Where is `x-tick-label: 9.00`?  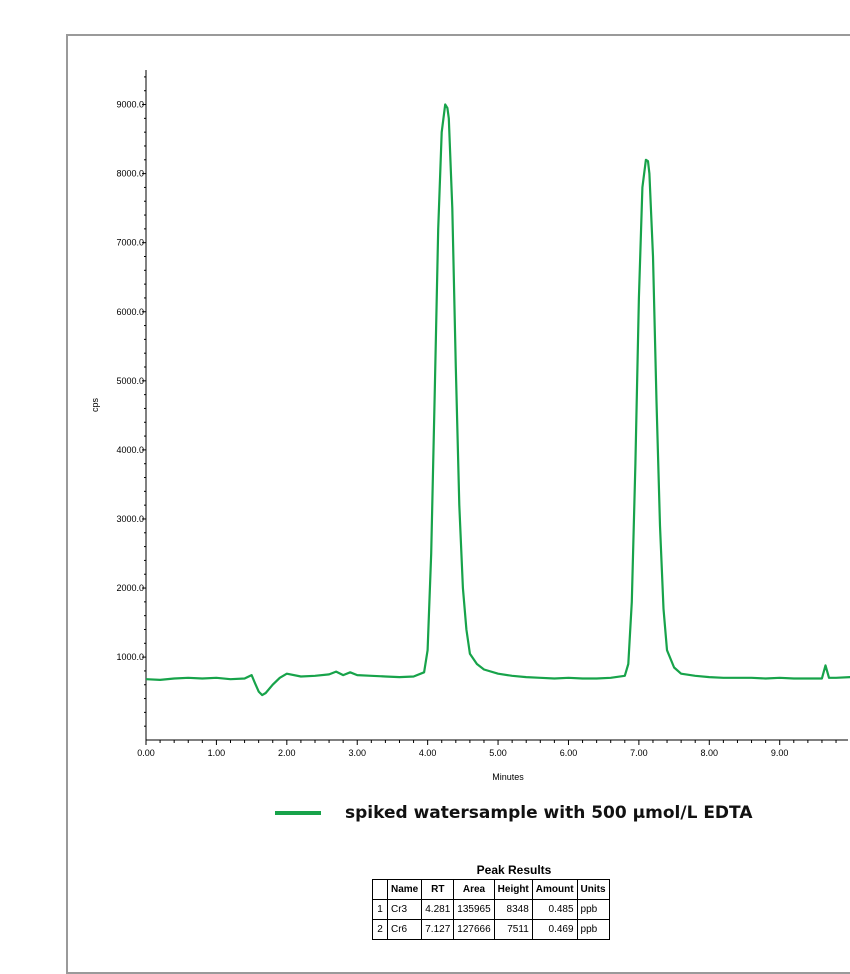 x-tick-label: 9.00 is located at coordinates (780, 753).